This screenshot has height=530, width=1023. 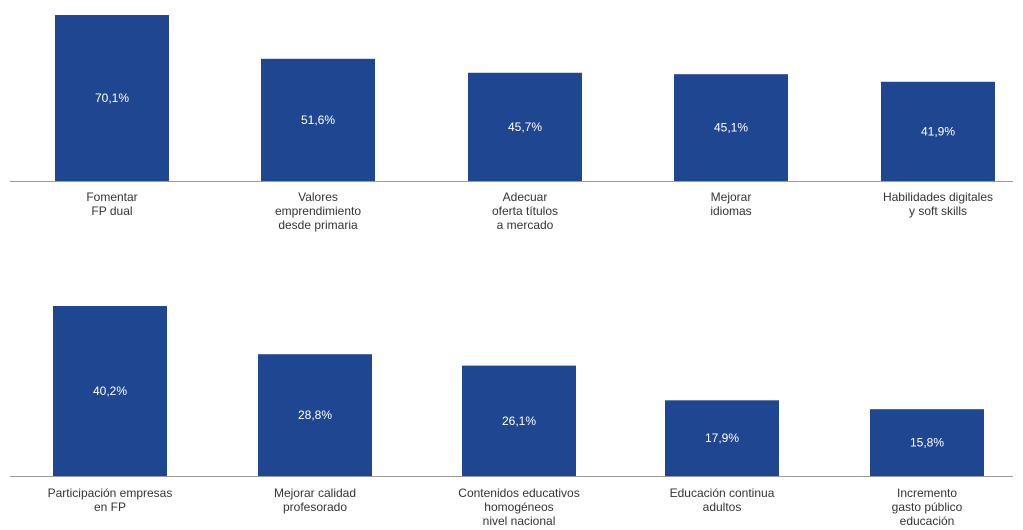 I want to click on bar-value-label: 17,9%, so click(x=722, y=438).